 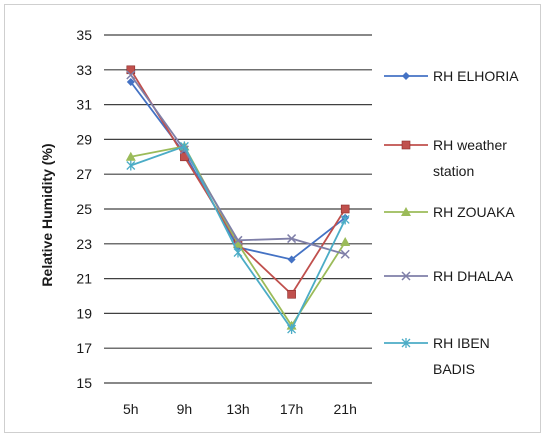 I want to click on y-tick-label: 15, so click(x=84, y=383).